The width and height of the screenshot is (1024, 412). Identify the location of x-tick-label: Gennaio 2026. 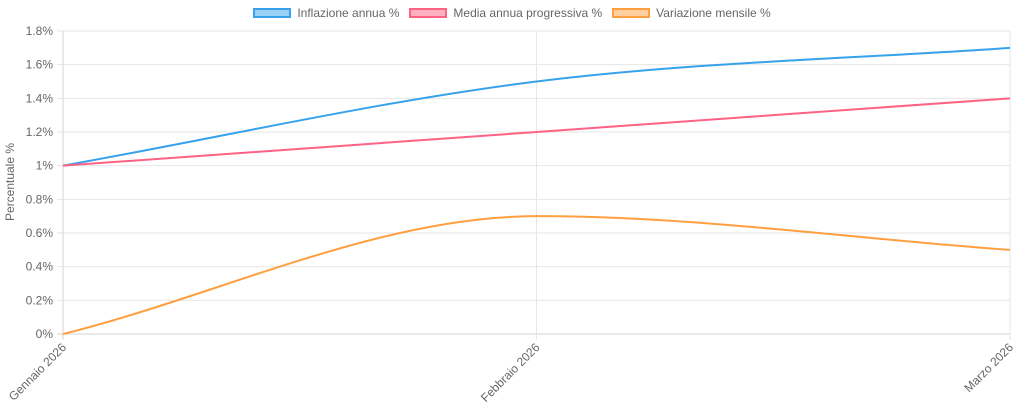
(37, 371).